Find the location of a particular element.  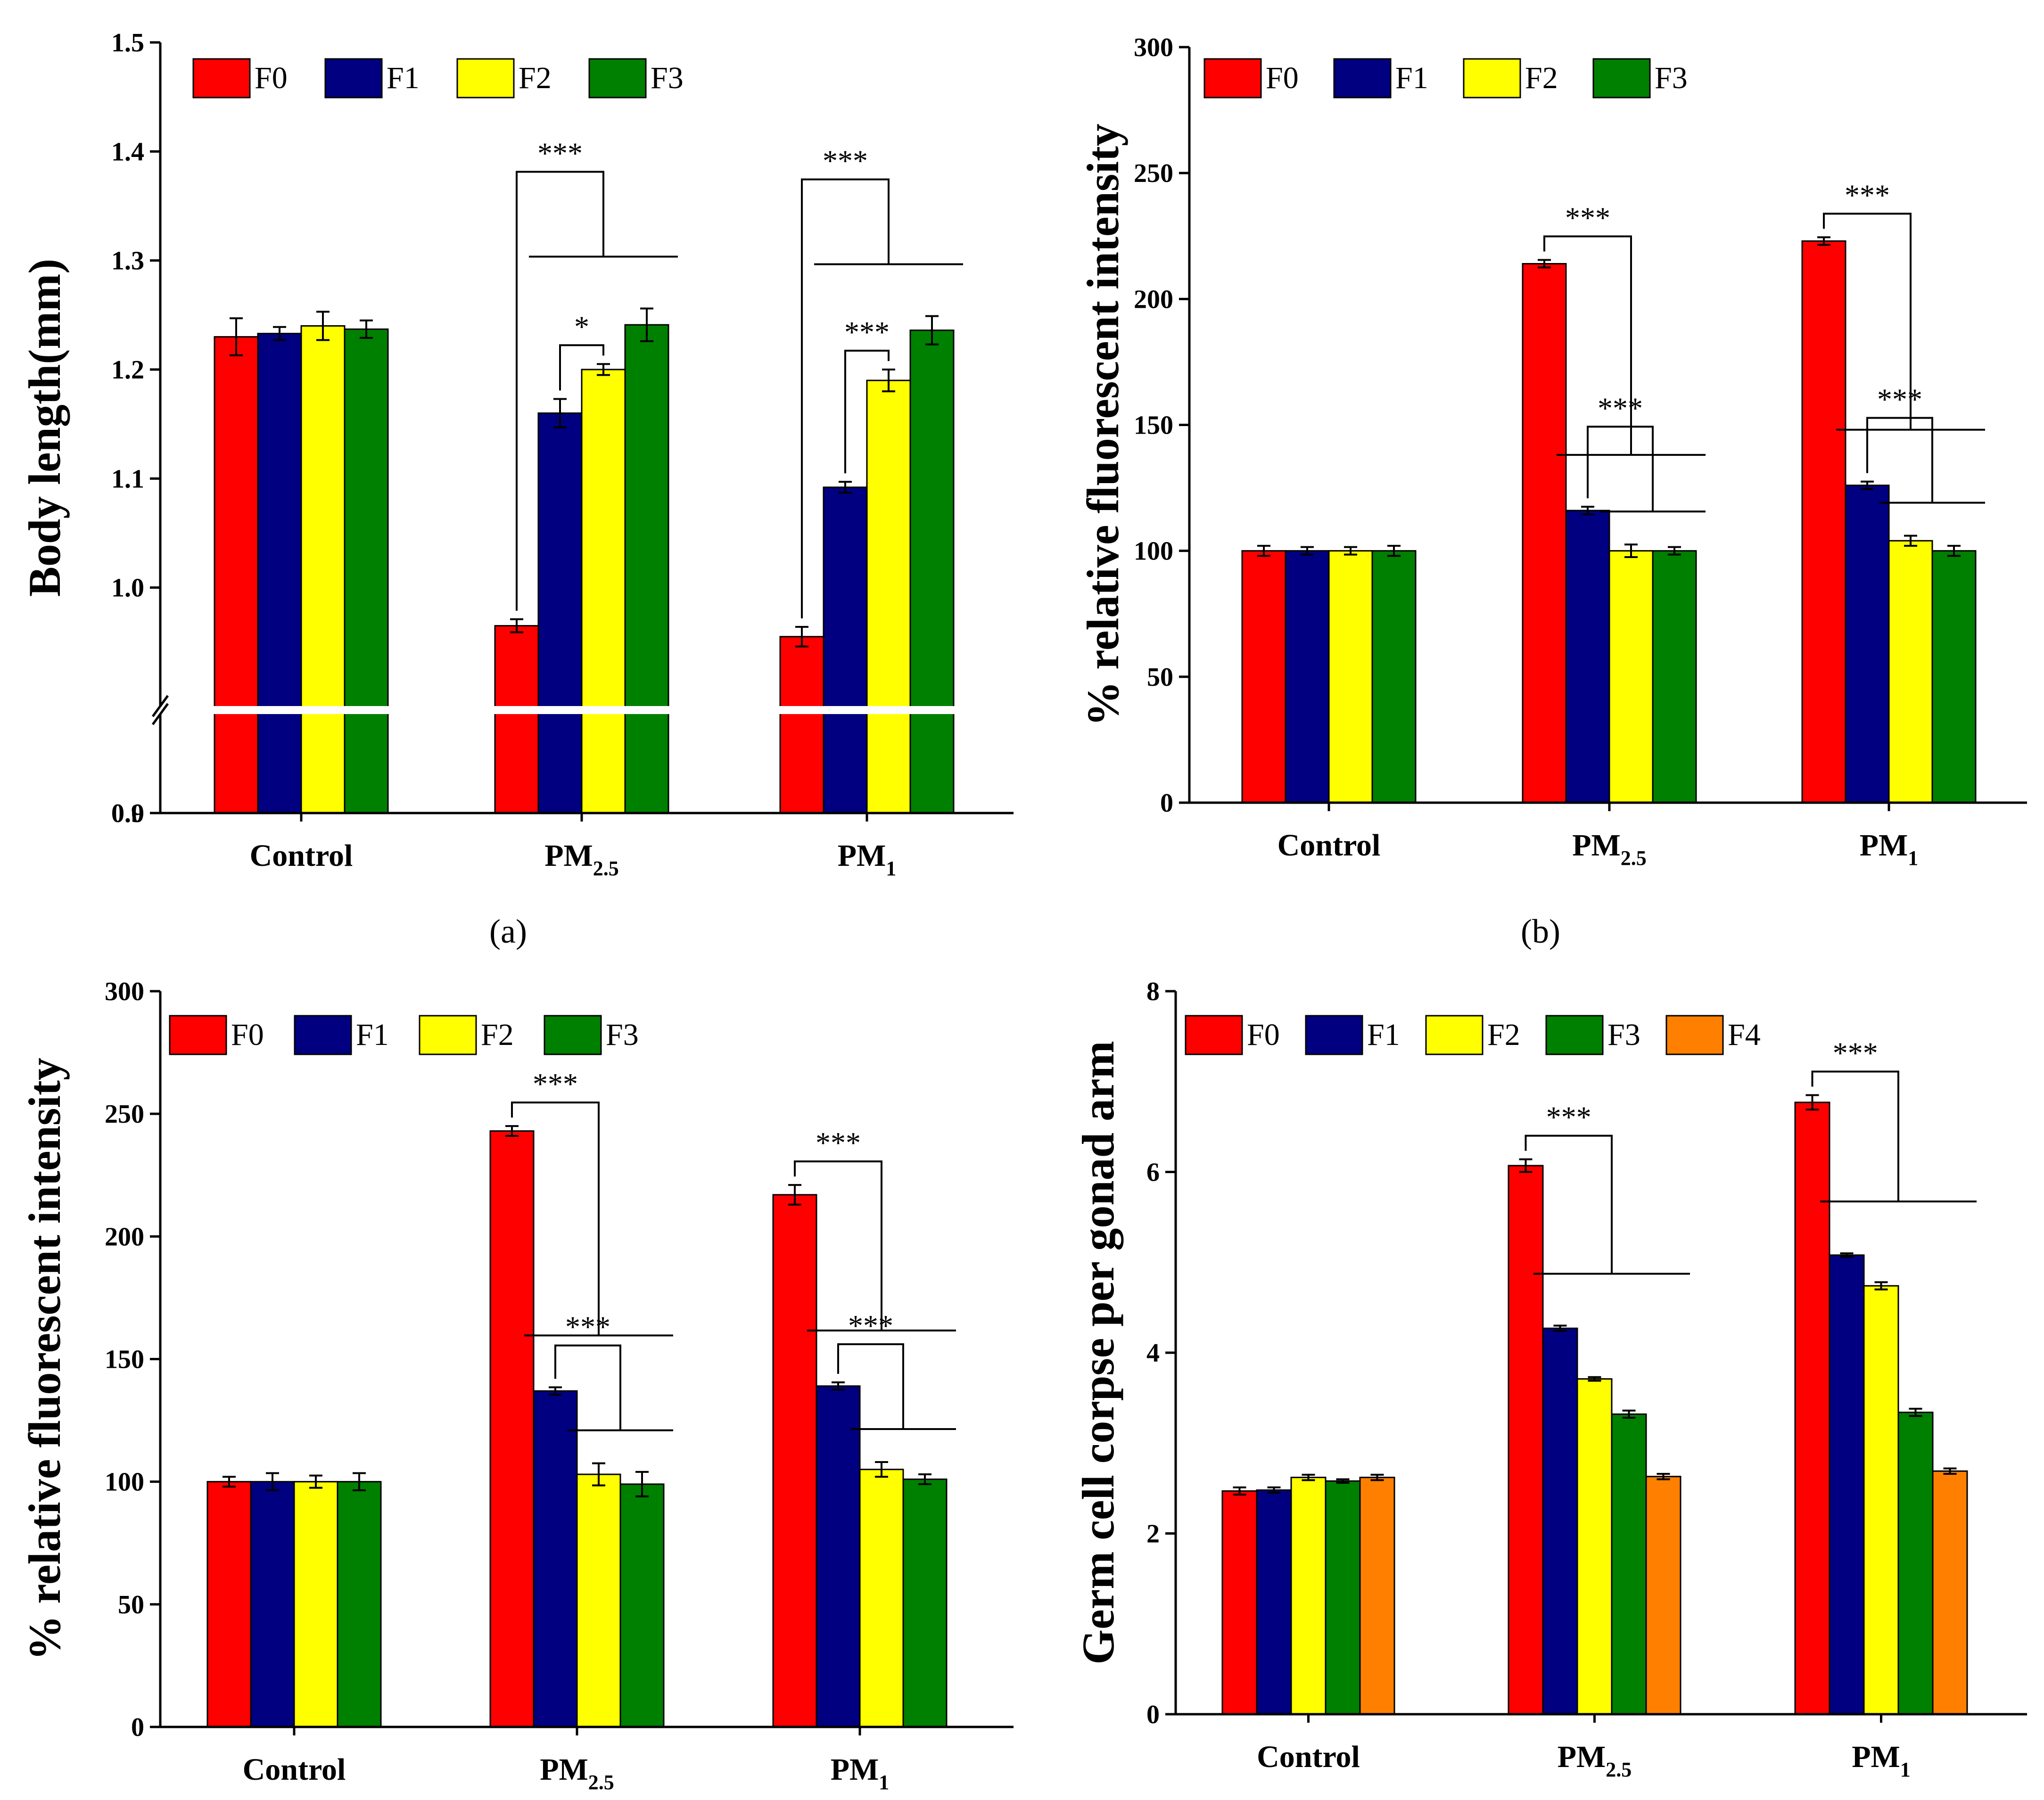

y-tick-label: 8 is located at coordinates (1153, 991).